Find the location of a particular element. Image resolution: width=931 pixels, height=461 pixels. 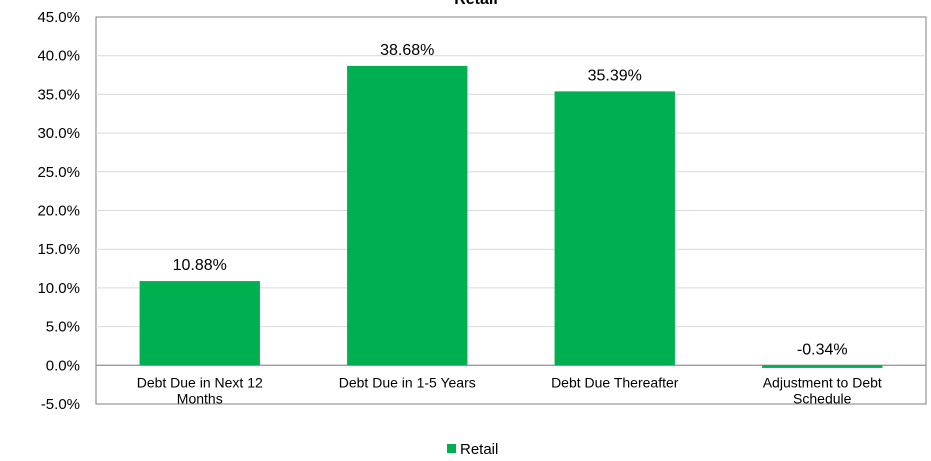

y-tick-label: 0.0% is located at coordinates (63, 365).